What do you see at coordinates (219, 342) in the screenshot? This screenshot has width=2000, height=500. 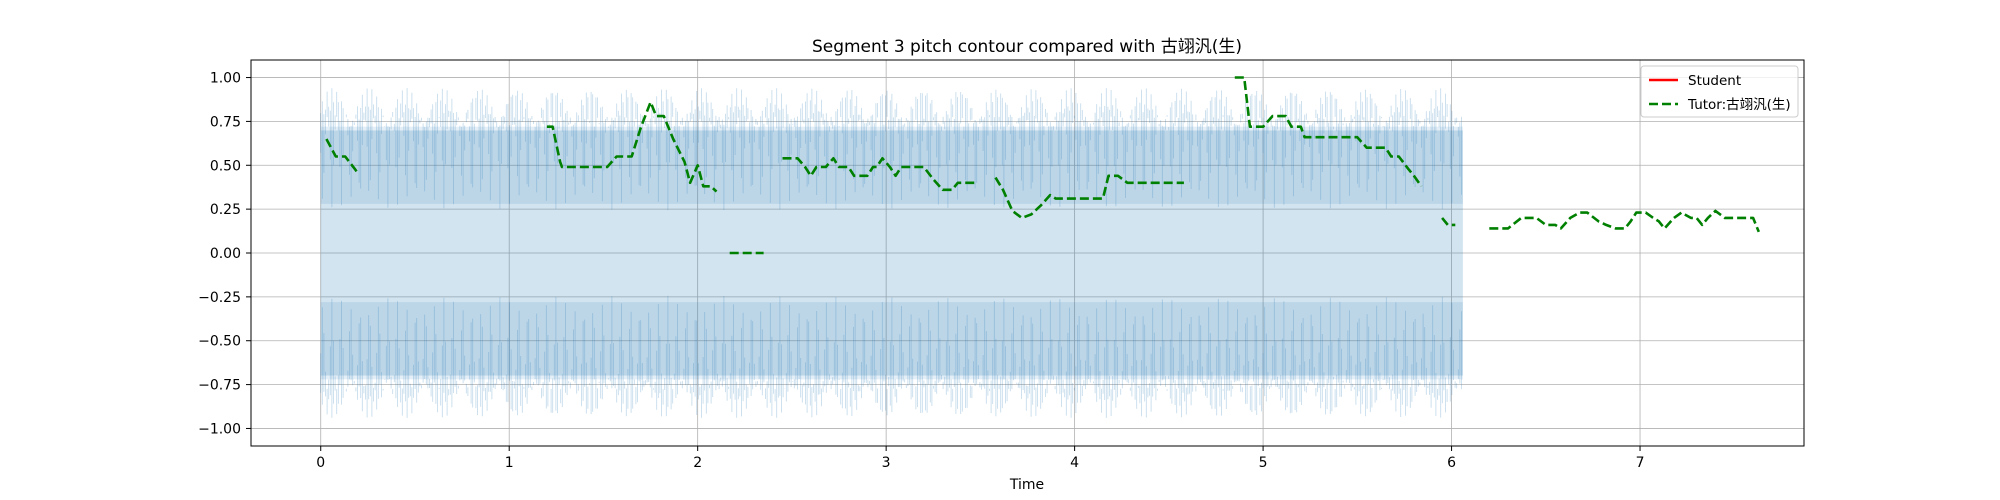 I see `y-tick-label: −0.50` at bounding box center [219, 342].